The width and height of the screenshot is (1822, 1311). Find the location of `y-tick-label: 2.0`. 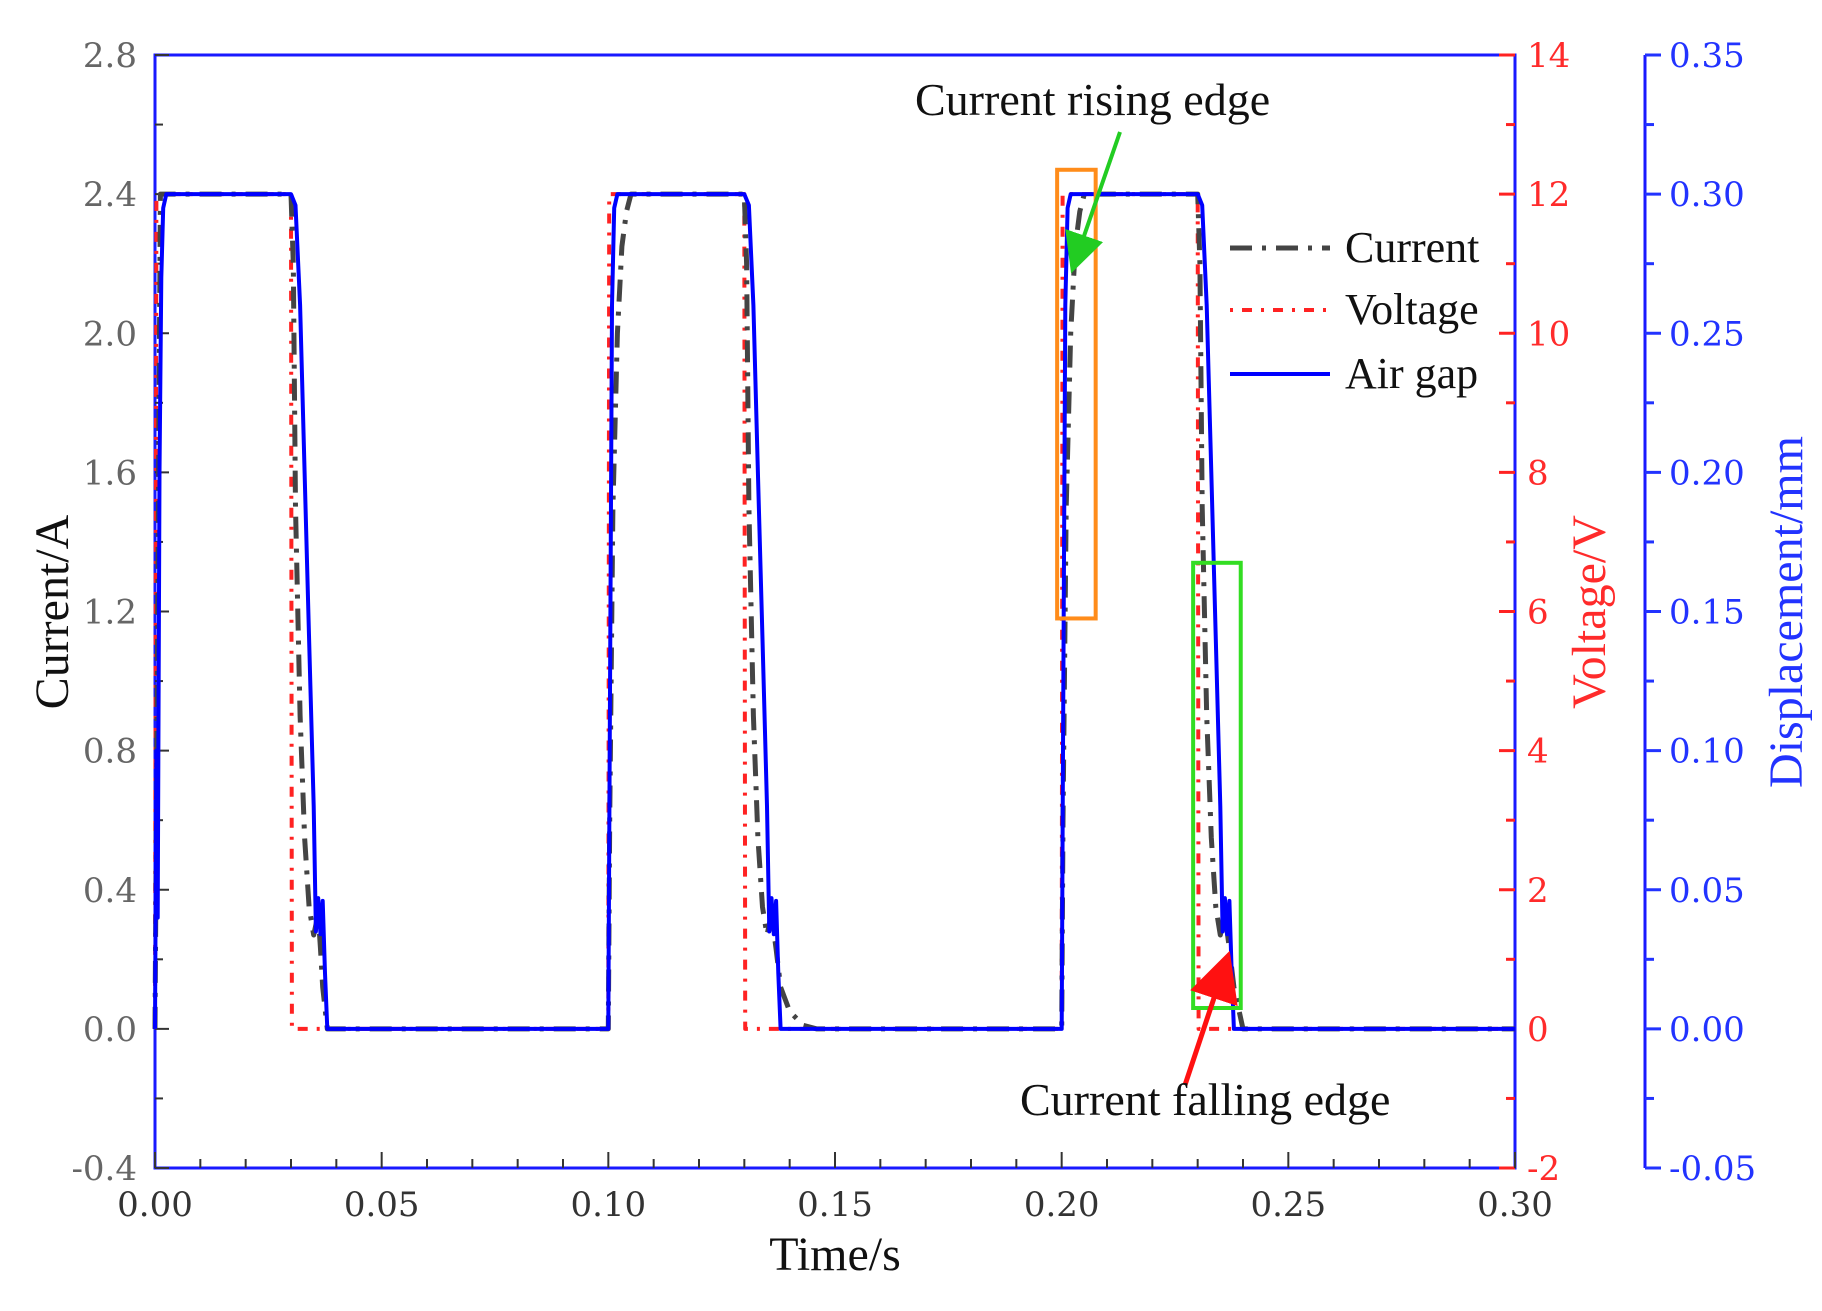

y-tick-label: 2.0 is located at coordinates (110, 334).